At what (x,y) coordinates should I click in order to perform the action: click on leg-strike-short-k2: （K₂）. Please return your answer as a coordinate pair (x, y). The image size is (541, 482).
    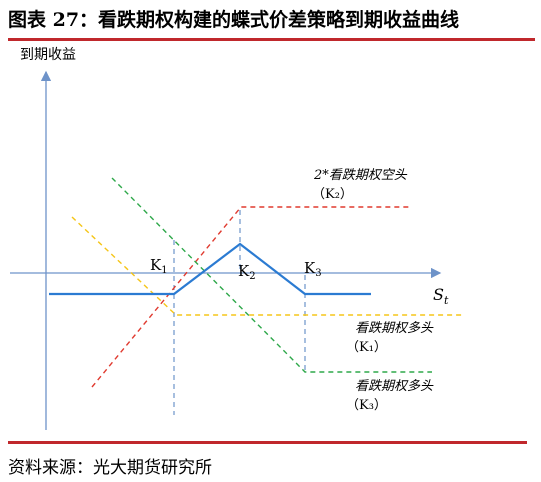
    Looking at the image, I should click on (332, 194).